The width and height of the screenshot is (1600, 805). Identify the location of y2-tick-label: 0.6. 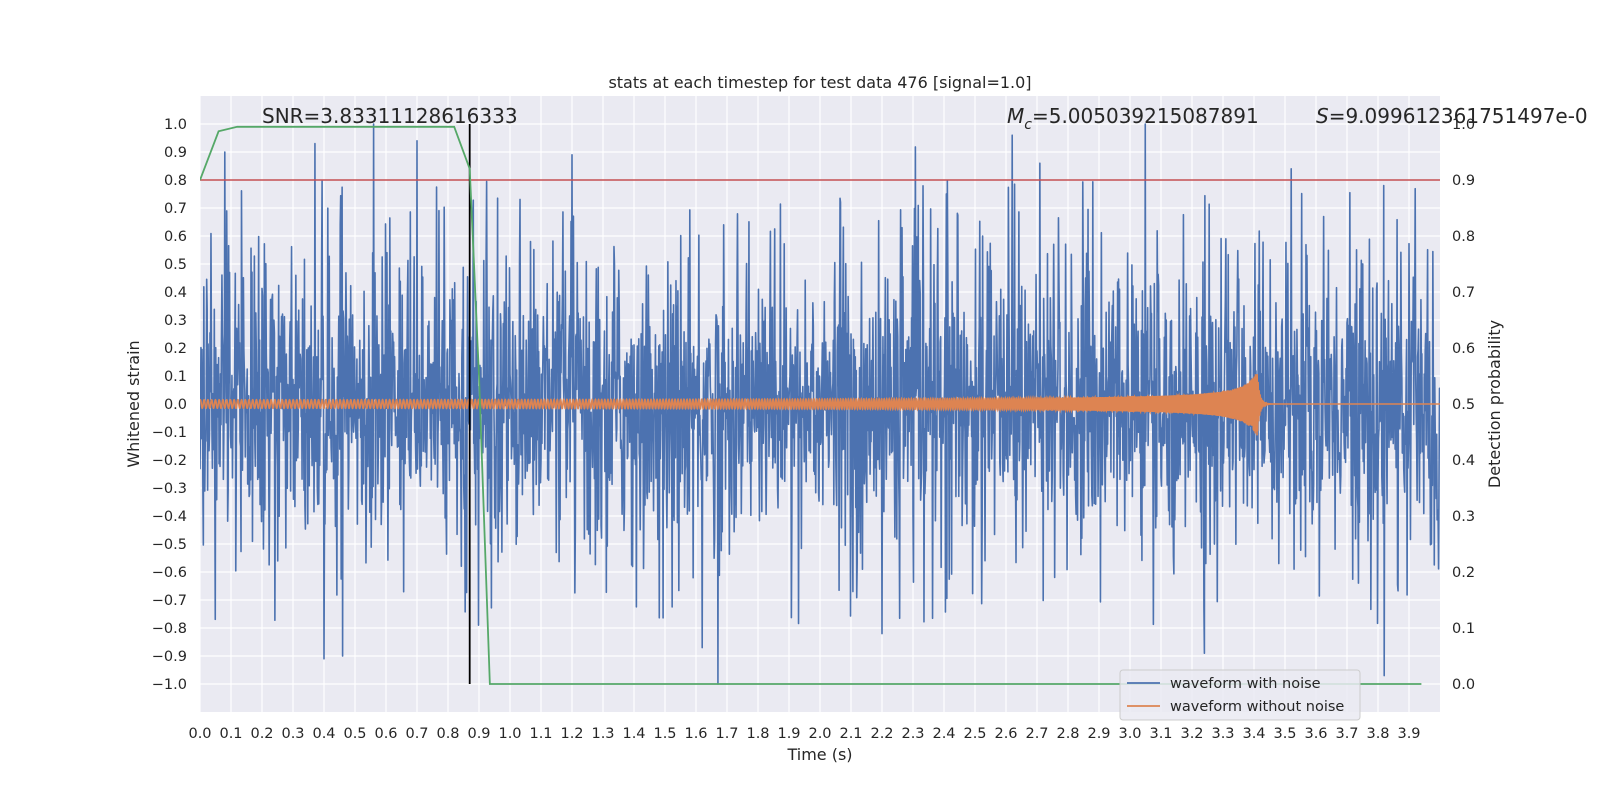
(1463, 349).